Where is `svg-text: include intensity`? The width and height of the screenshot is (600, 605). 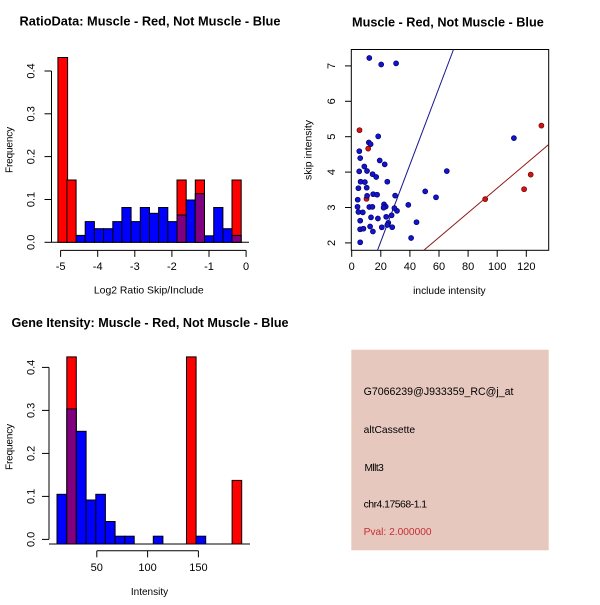
svg-text: include intensity is located at coordinates (449, 291).